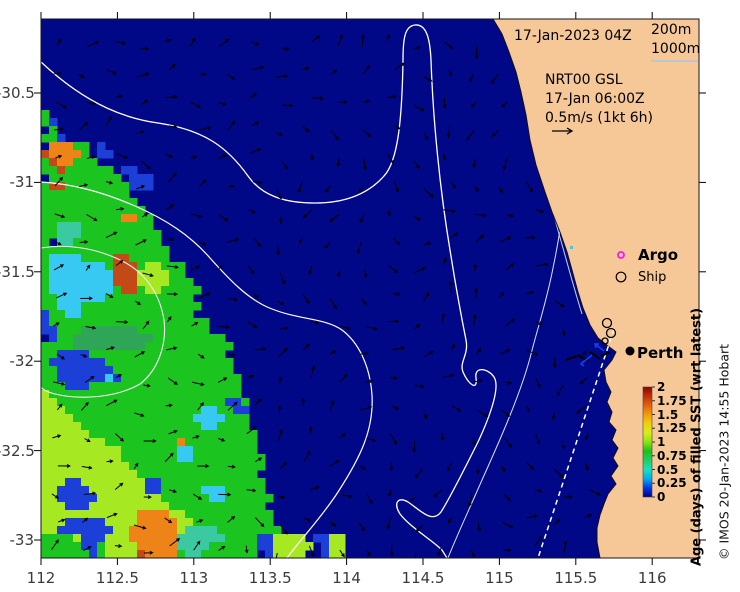 The width and height of the screenshot is (740, 592). I want to click on current-meter-arrows, so click(592, 355).